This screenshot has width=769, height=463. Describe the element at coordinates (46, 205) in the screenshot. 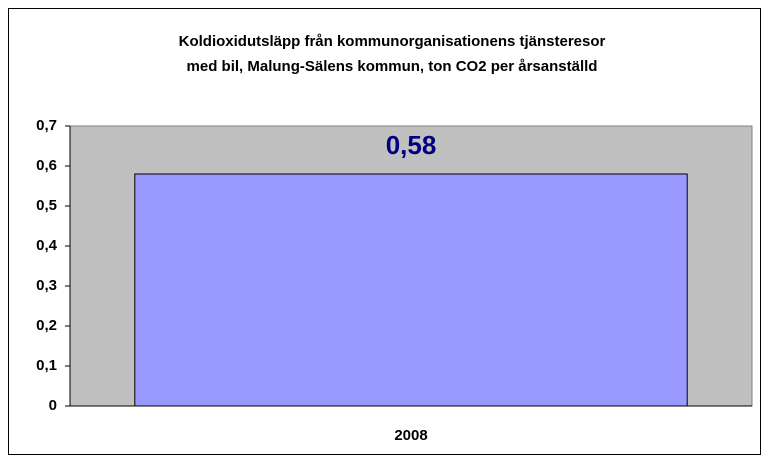

I see `y-tick-label: 0,5` at that location.